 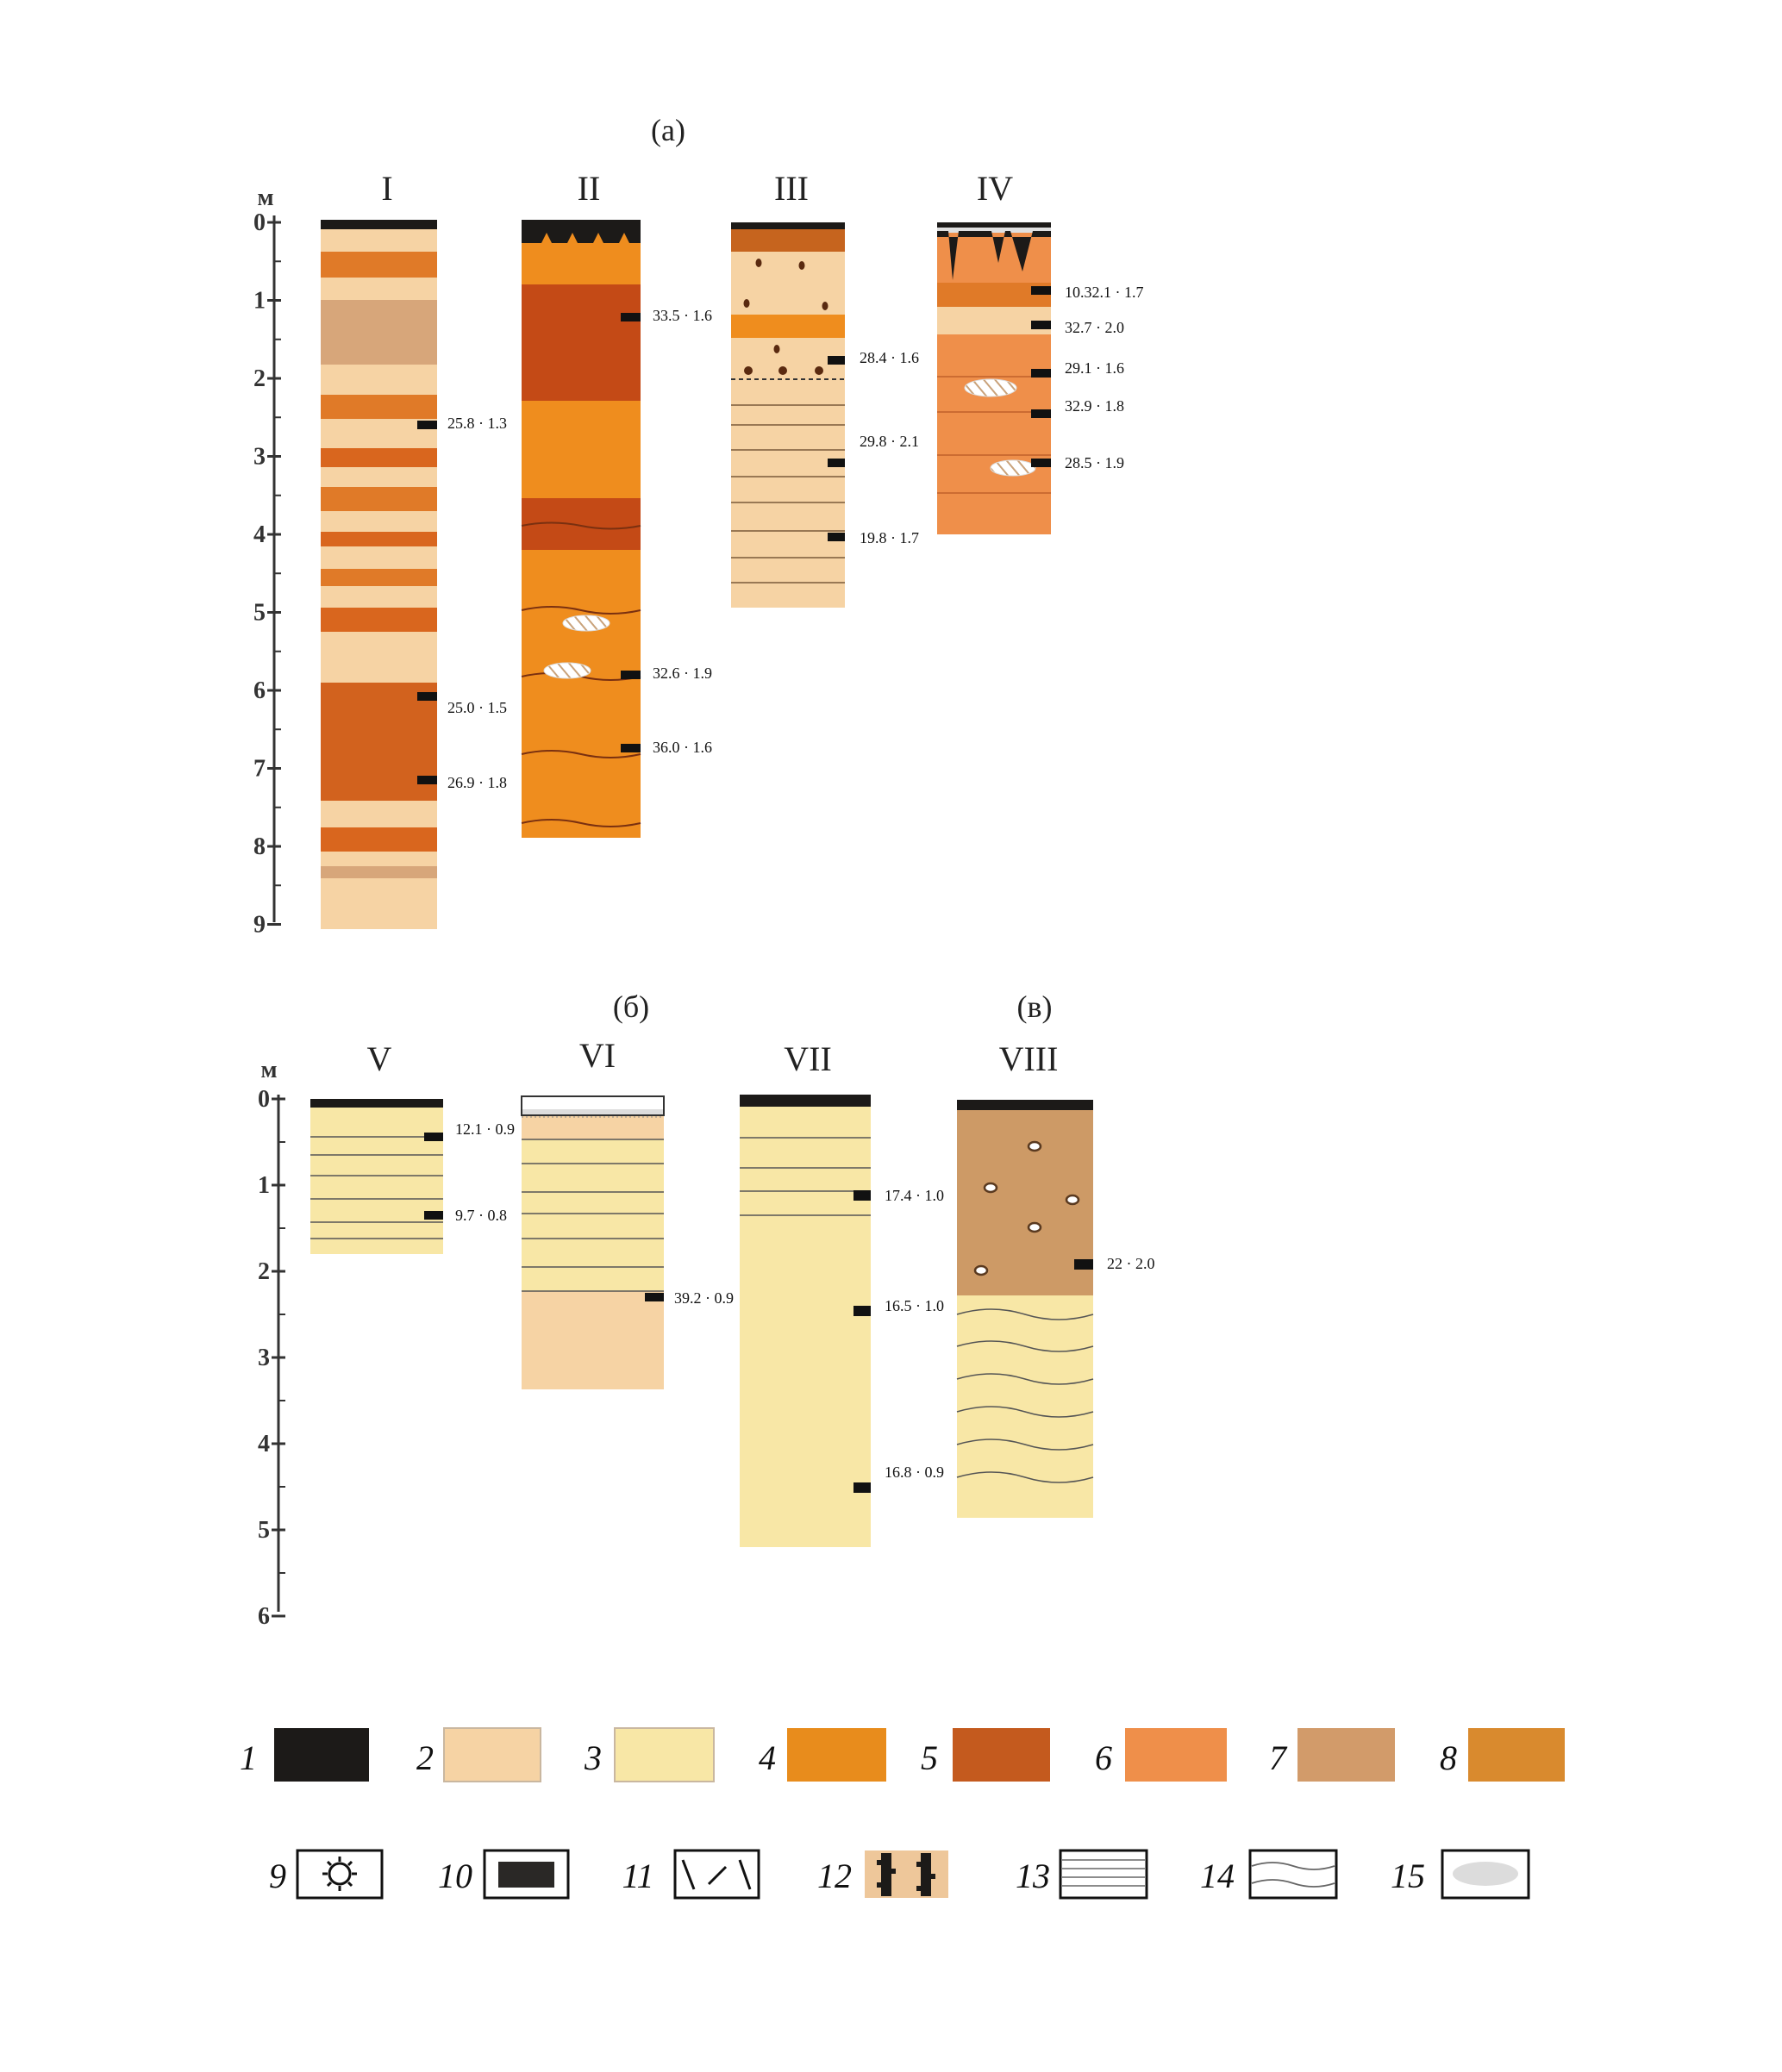 I want to click on sample-label: 10.32.1 · 1.7, so click(x=1104, y=292).